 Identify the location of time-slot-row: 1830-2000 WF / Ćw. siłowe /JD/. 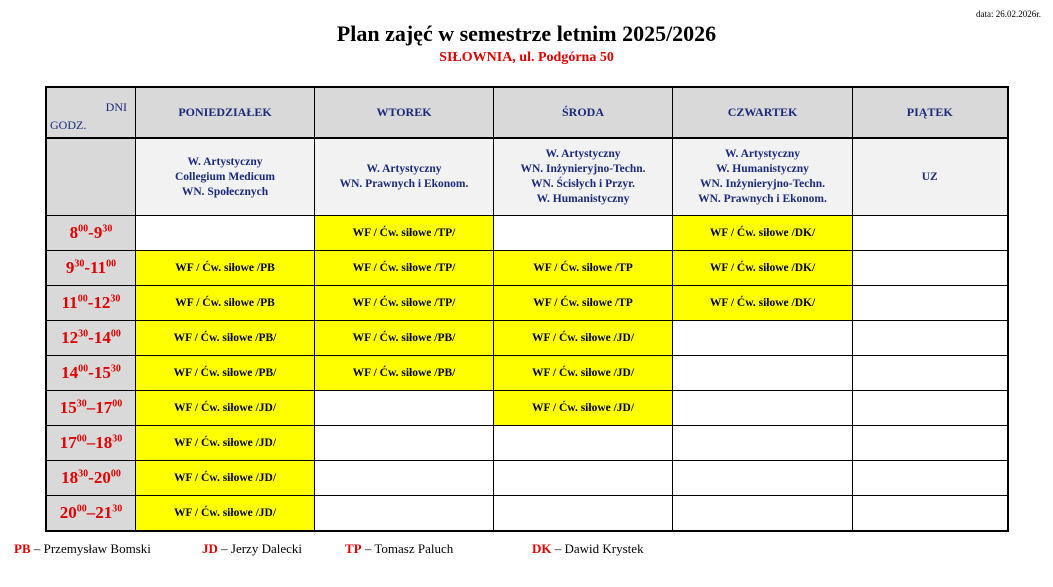
(526, 478).